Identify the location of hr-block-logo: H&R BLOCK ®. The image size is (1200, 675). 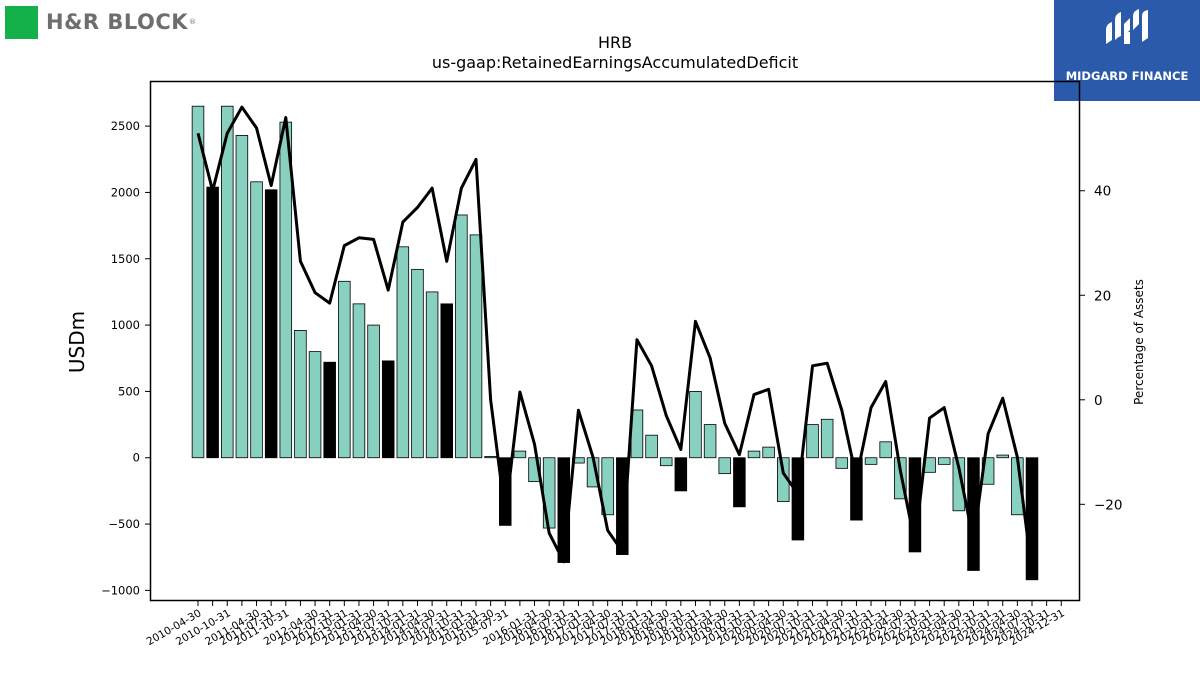
(100, 22).